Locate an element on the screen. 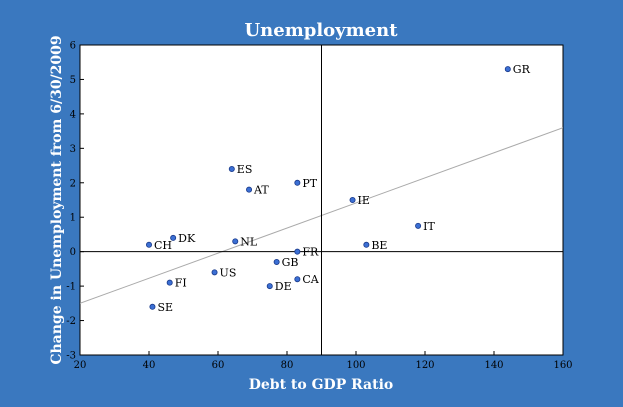 Image resolution: width=623 pixels, height=407 pixels. data-point-pt is located at coordinates (297, 182).